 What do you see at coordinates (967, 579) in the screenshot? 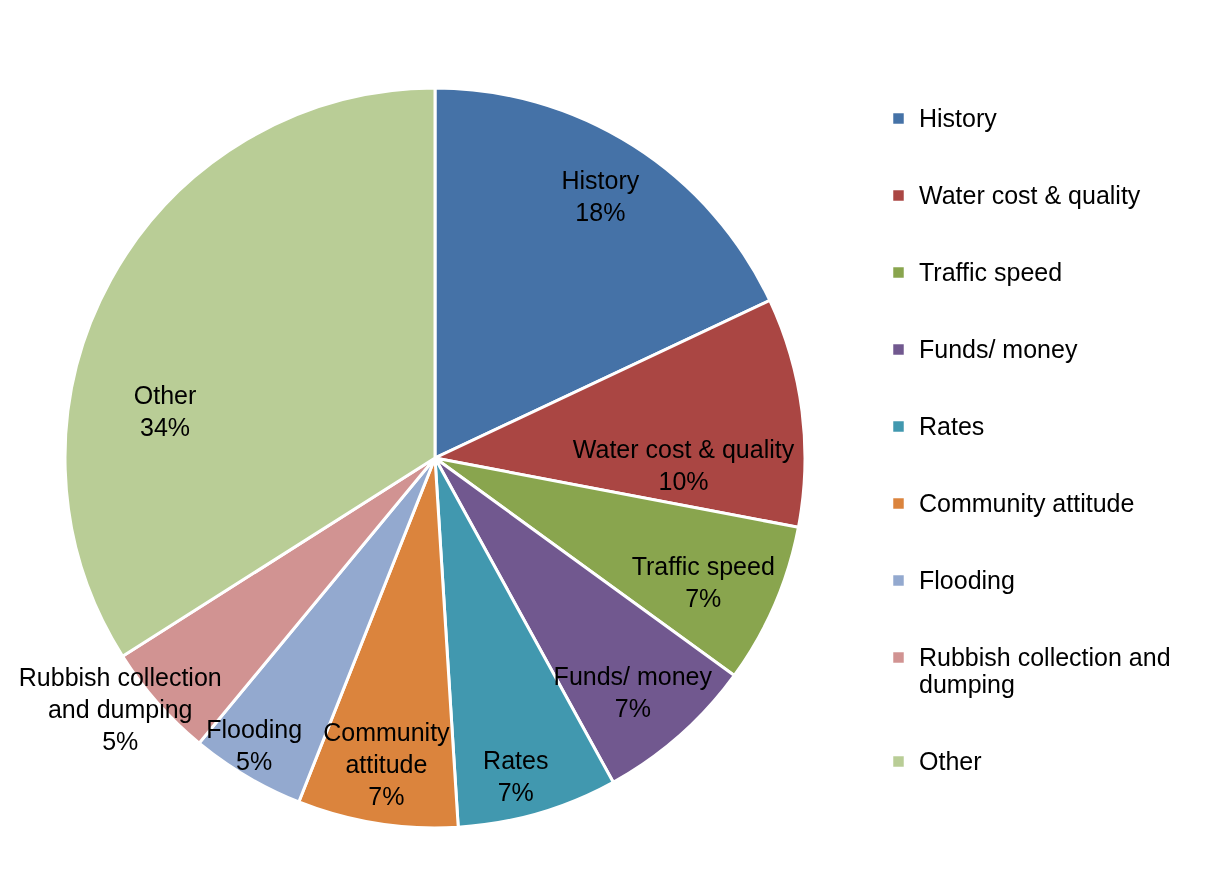
I see `legend-label: Flooding` at bounding box center [967, 579].